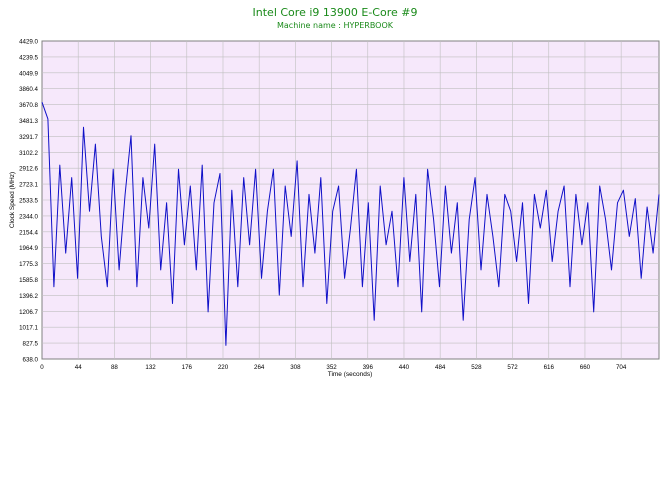  I want to click on y-tick-label: 2154.4, so click(28, 232).